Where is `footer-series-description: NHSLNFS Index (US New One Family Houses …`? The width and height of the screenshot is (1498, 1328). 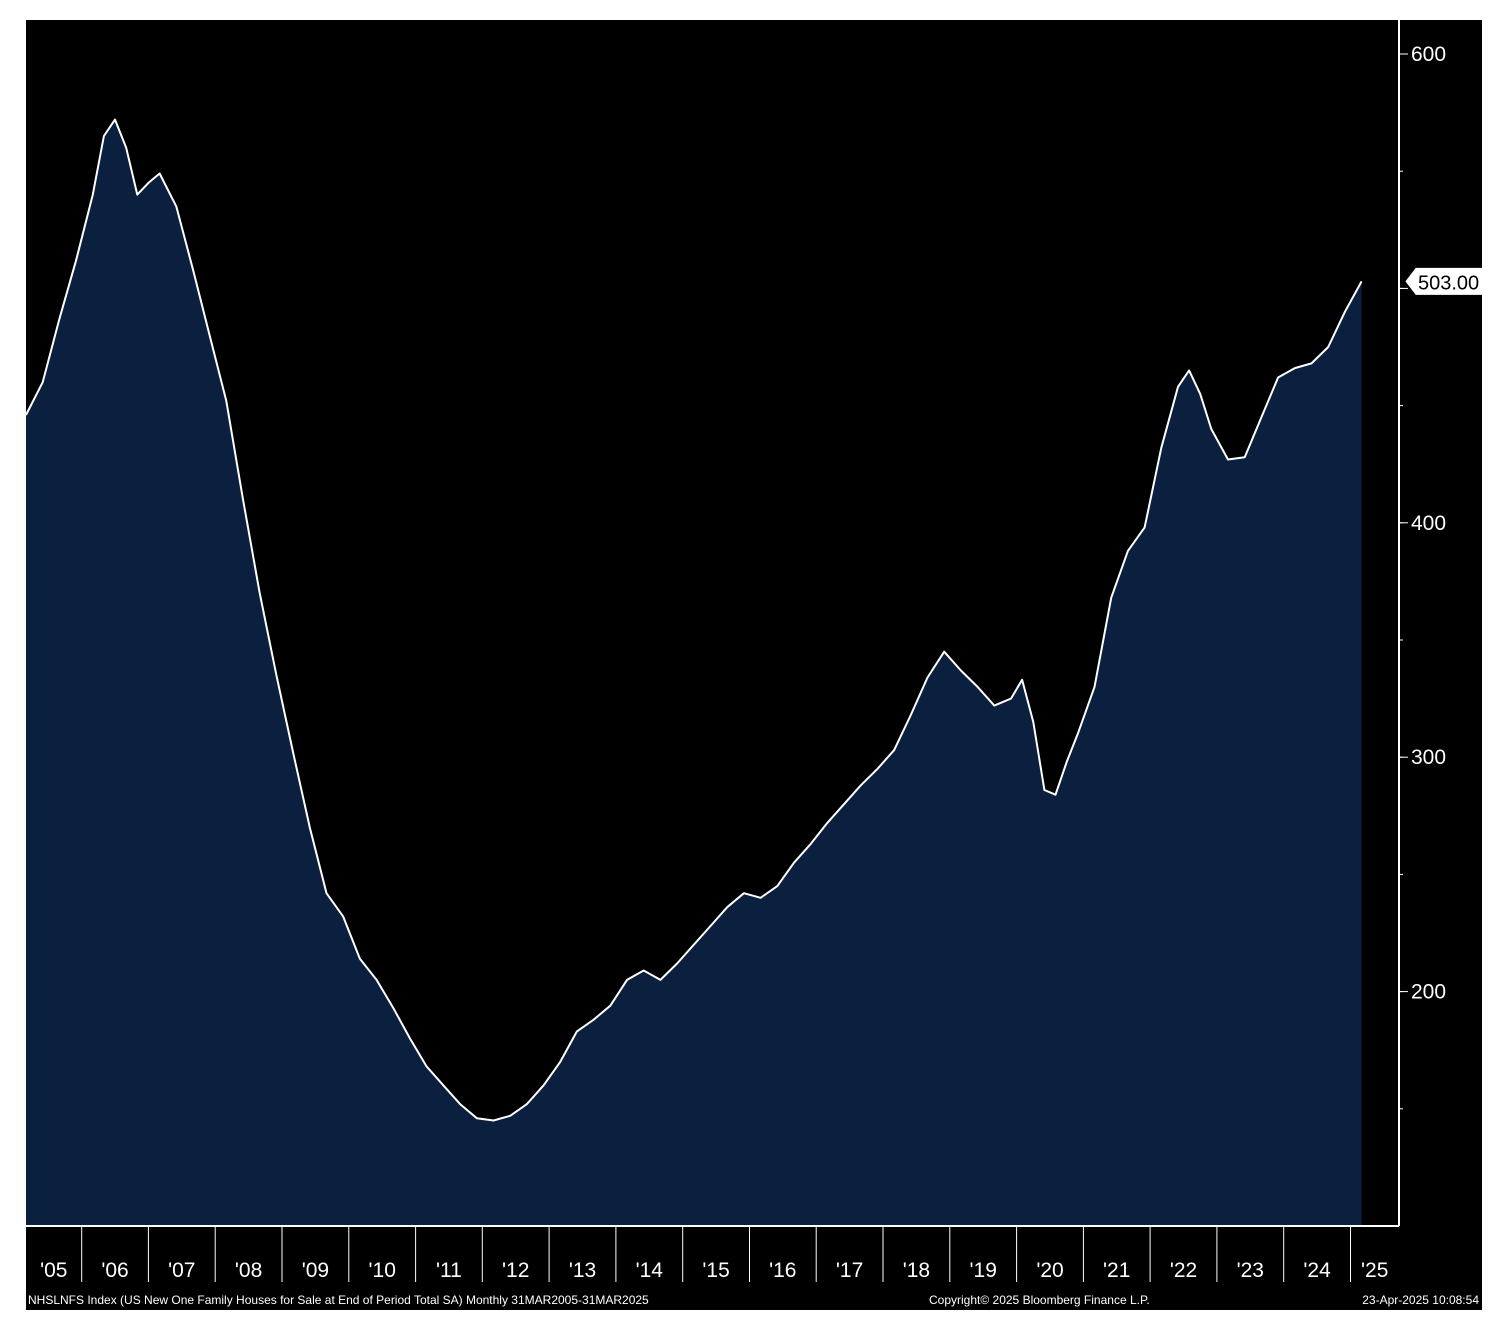
footer-series-description: NHSLNFS Index (US New One Family Houses … is located at coordinates (338, 1300).